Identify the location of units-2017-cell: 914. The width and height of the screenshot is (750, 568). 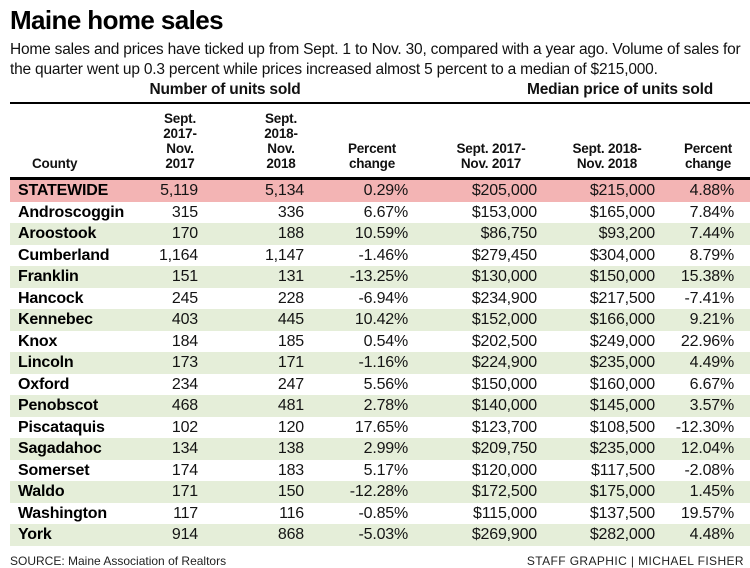
(184, 534).